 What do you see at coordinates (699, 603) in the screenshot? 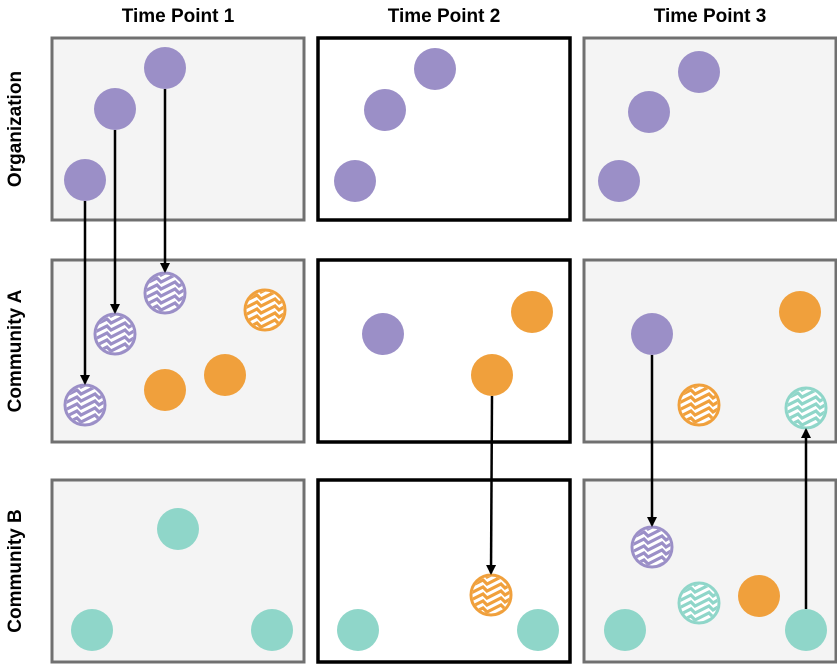
I see `member-t3-b-2-hatched` at bounding box center [699, 603].